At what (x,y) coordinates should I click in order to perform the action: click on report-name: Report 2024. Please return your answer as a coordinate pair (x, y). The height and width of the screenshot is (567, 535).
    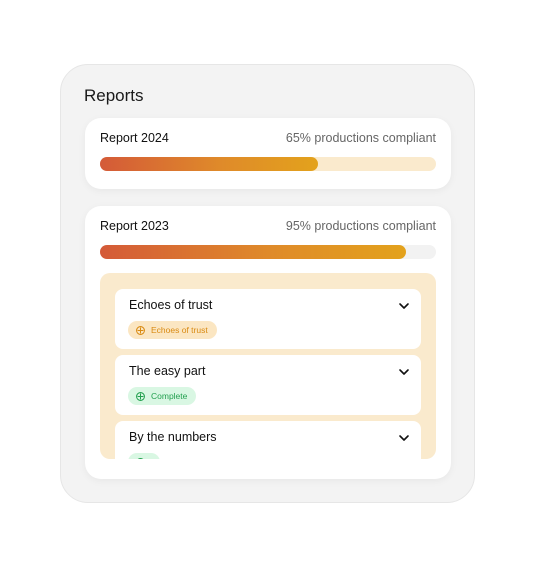
    Looking at the image, I should click on (134, 138).